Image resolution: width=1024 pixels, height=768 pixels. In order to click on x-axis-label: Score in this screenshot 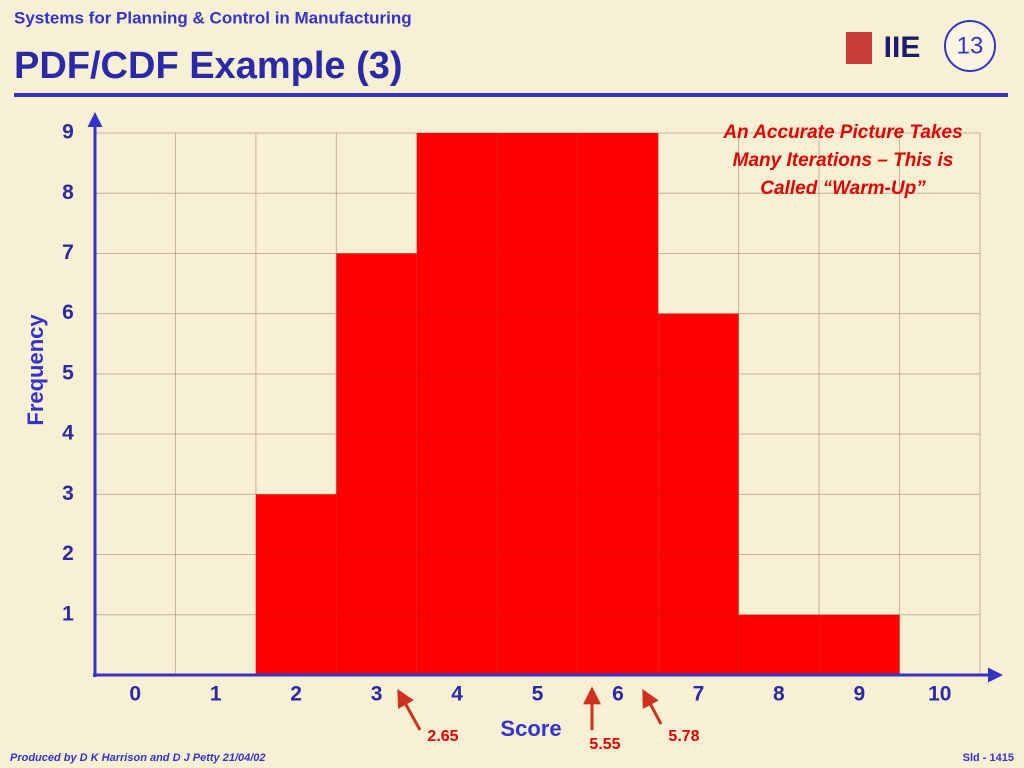, I will do `click(530, 728)`.